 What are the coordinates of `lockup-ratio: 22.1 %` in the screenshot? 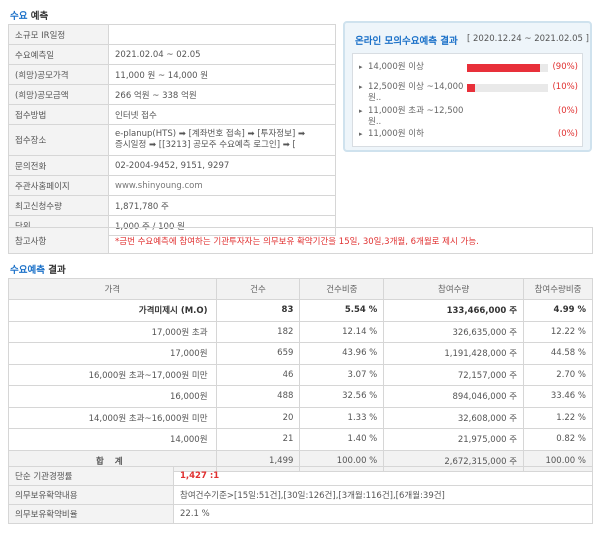 It's located at (383, 514).